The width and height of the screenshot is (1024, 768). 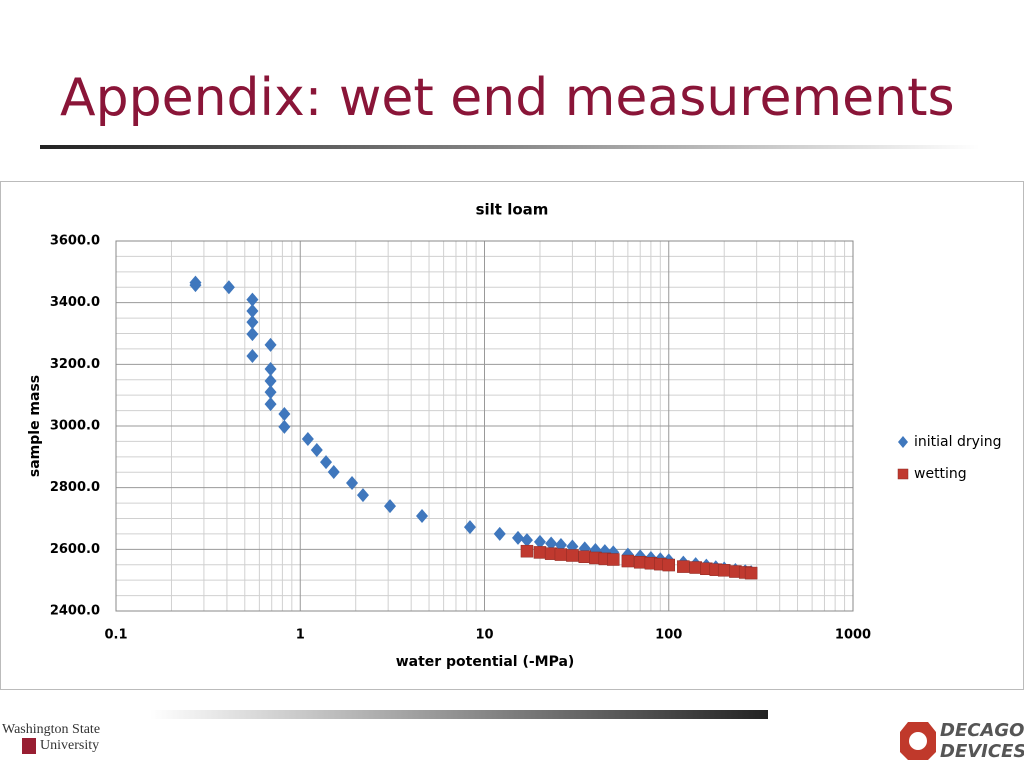 I want to click on chart-title: silt loam, so click(x=512, y=210).